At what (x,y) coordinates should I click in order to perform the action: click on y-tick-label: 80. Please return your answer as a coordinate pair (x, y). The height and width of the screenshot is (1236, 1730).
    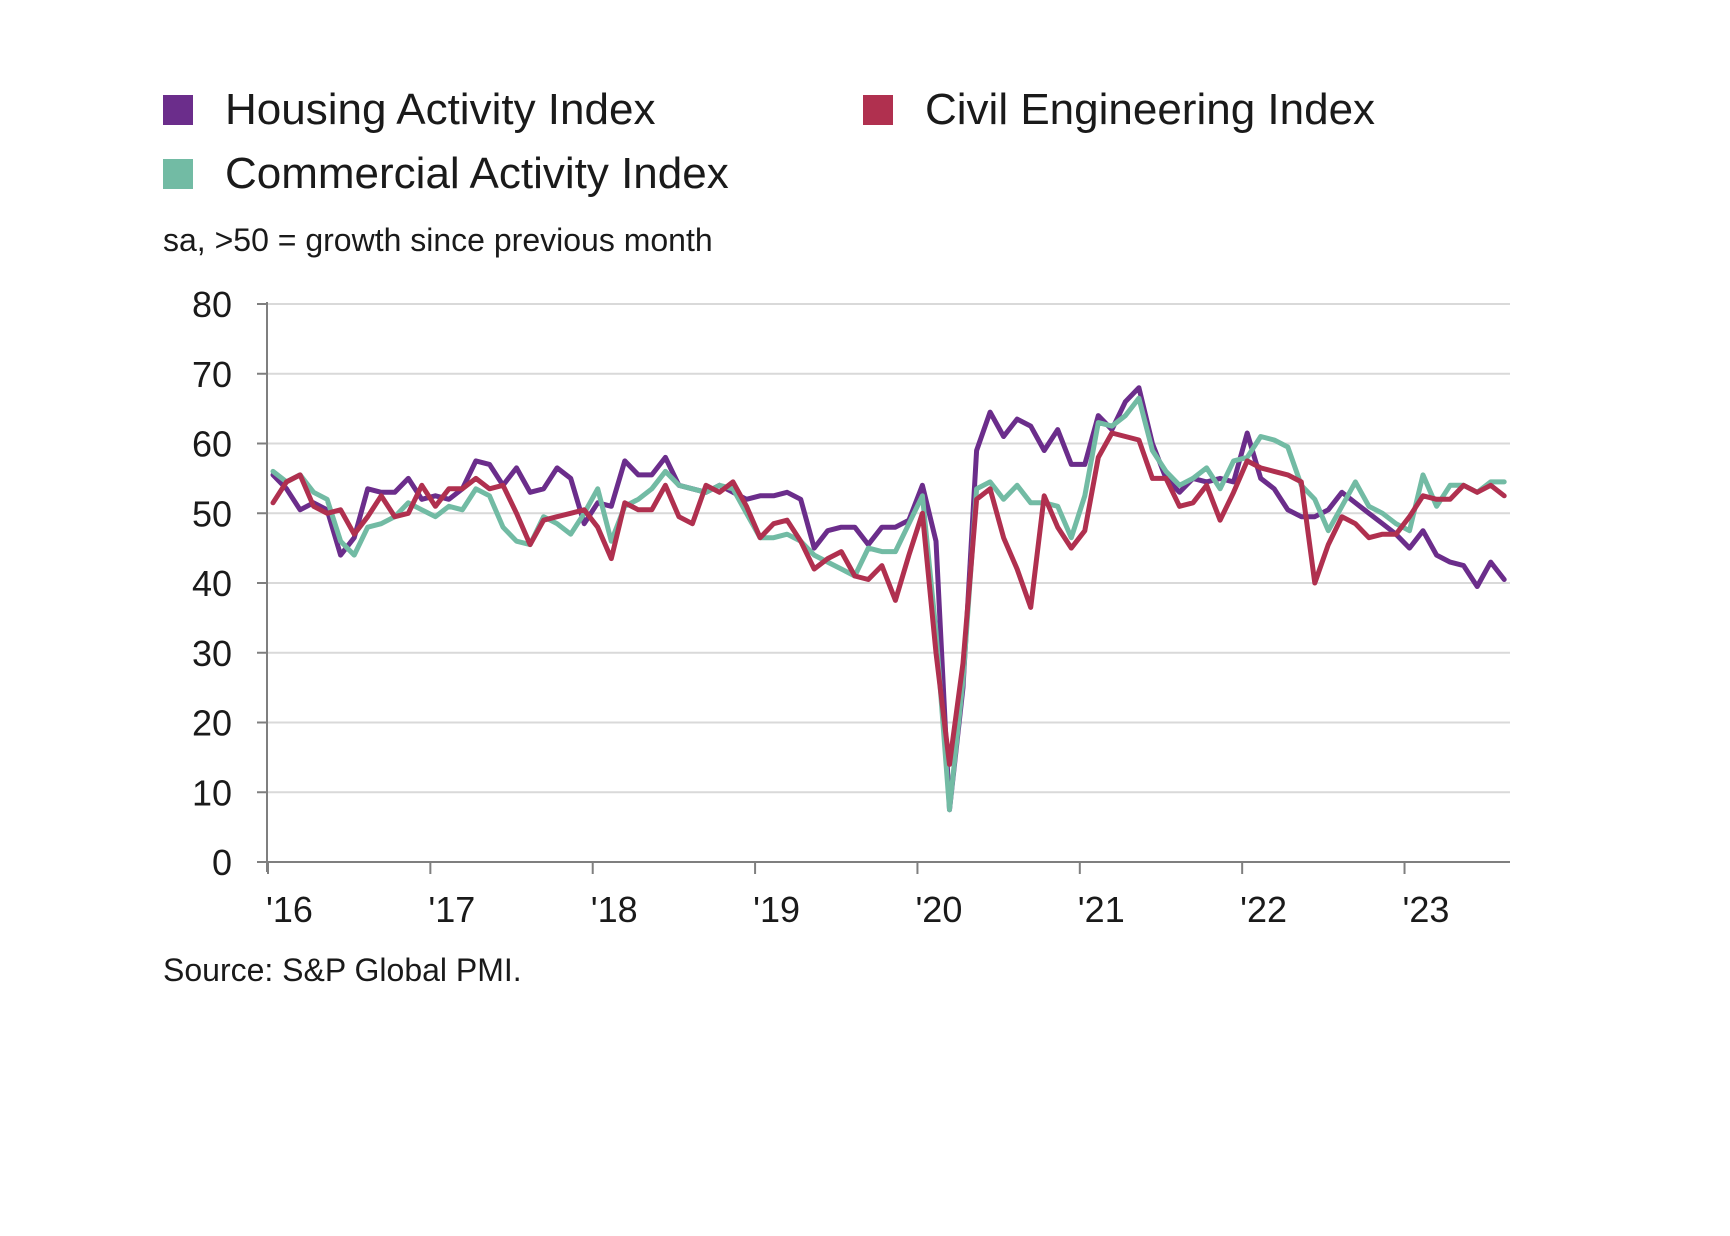
    Looking at the image, I should click on (212, 304).